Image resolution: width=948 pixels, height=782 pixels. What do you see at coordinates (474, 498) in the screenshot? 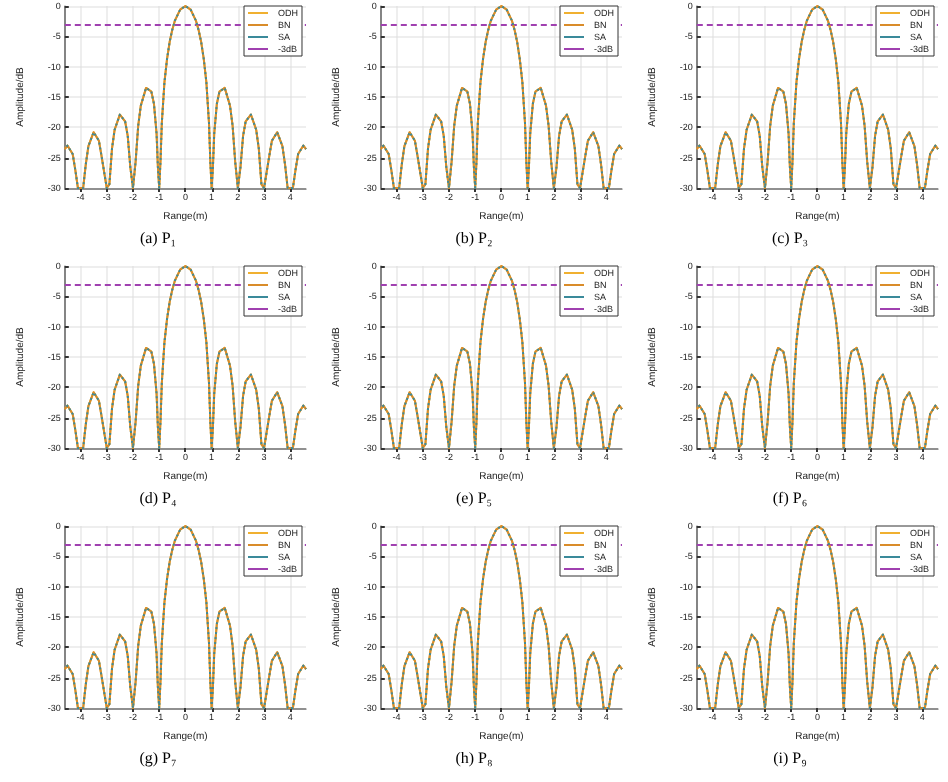
I see `text: (e) P₅` at bounding box center [474, 498].